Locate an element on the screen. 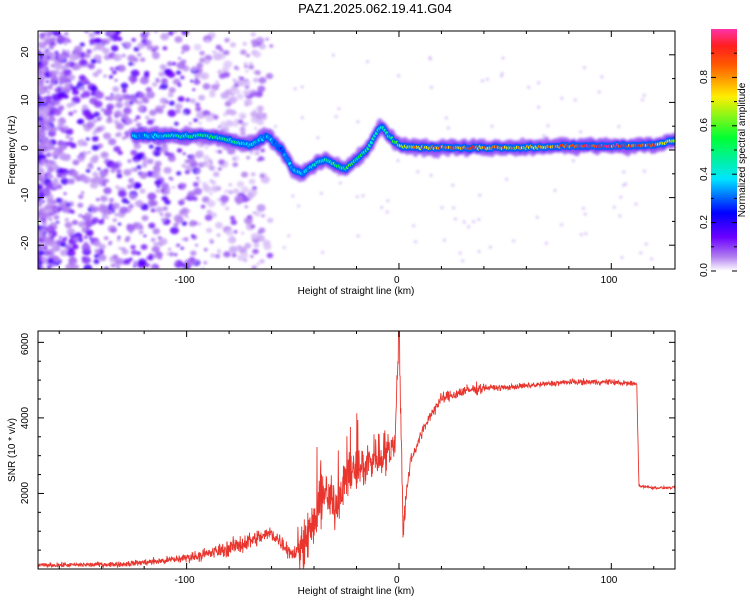 The height and width of the screenshot is (600, 750). colorbar-ticks is located at coordinates (724, 162).